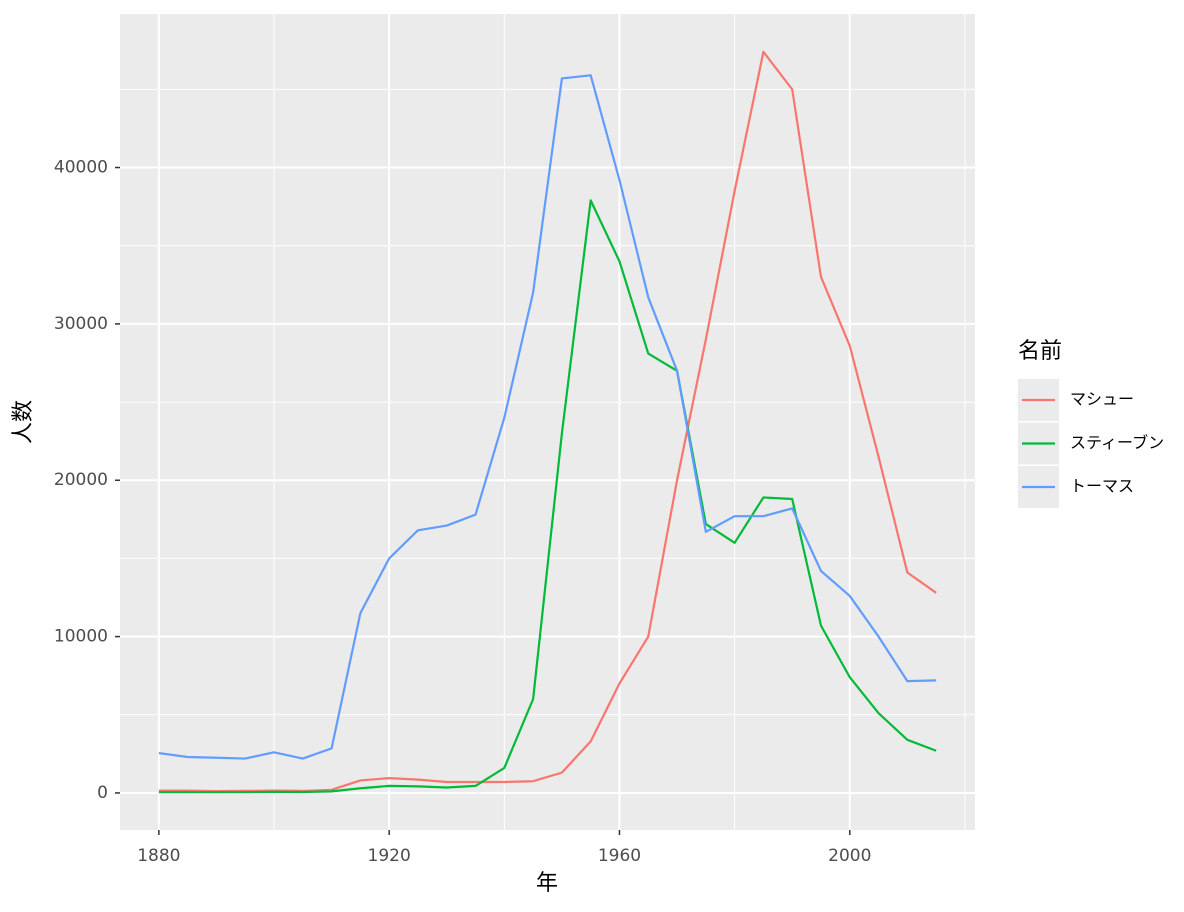  I want to click on legend-label: マシュー, so click(1102, 399).